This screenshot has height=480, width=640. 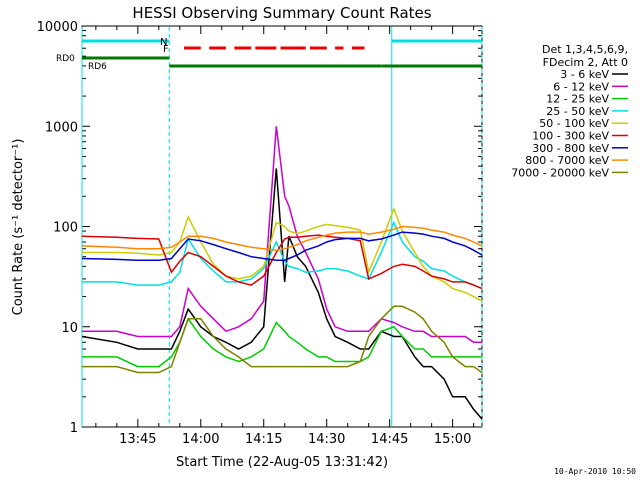 What do you see at coordinates (65, 59) in the screenshot?
I see `state-label-rd0: RD0` at bounding box center [65, 59].